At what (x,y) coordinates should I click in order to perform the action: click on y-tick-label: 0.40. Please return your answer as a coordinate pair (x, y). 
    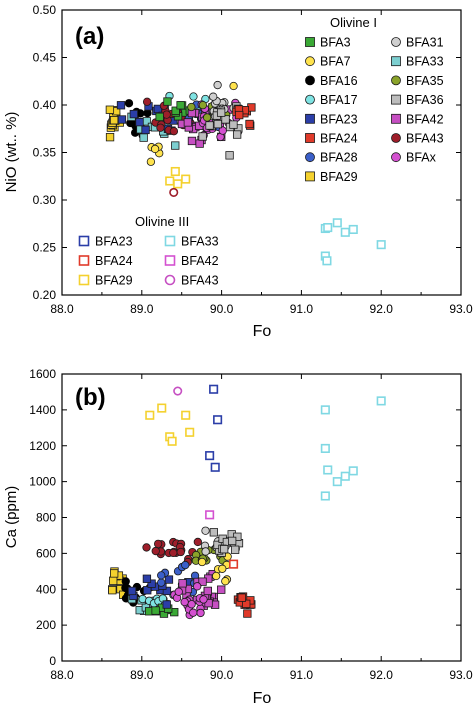
    Looking at the image, I should click on (45, 105).